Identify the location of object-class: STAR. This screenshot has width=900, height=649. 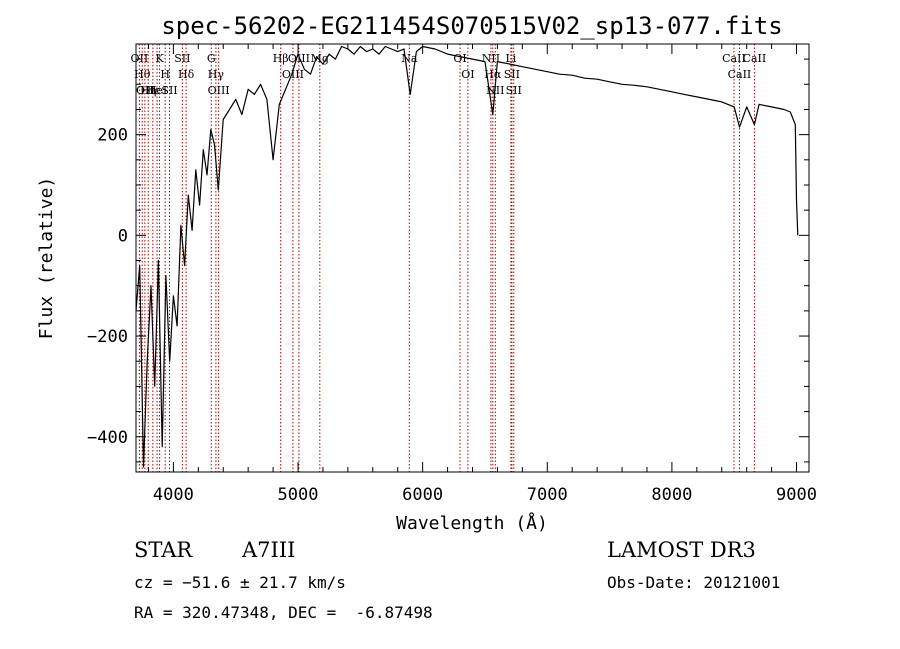
(163, 550).